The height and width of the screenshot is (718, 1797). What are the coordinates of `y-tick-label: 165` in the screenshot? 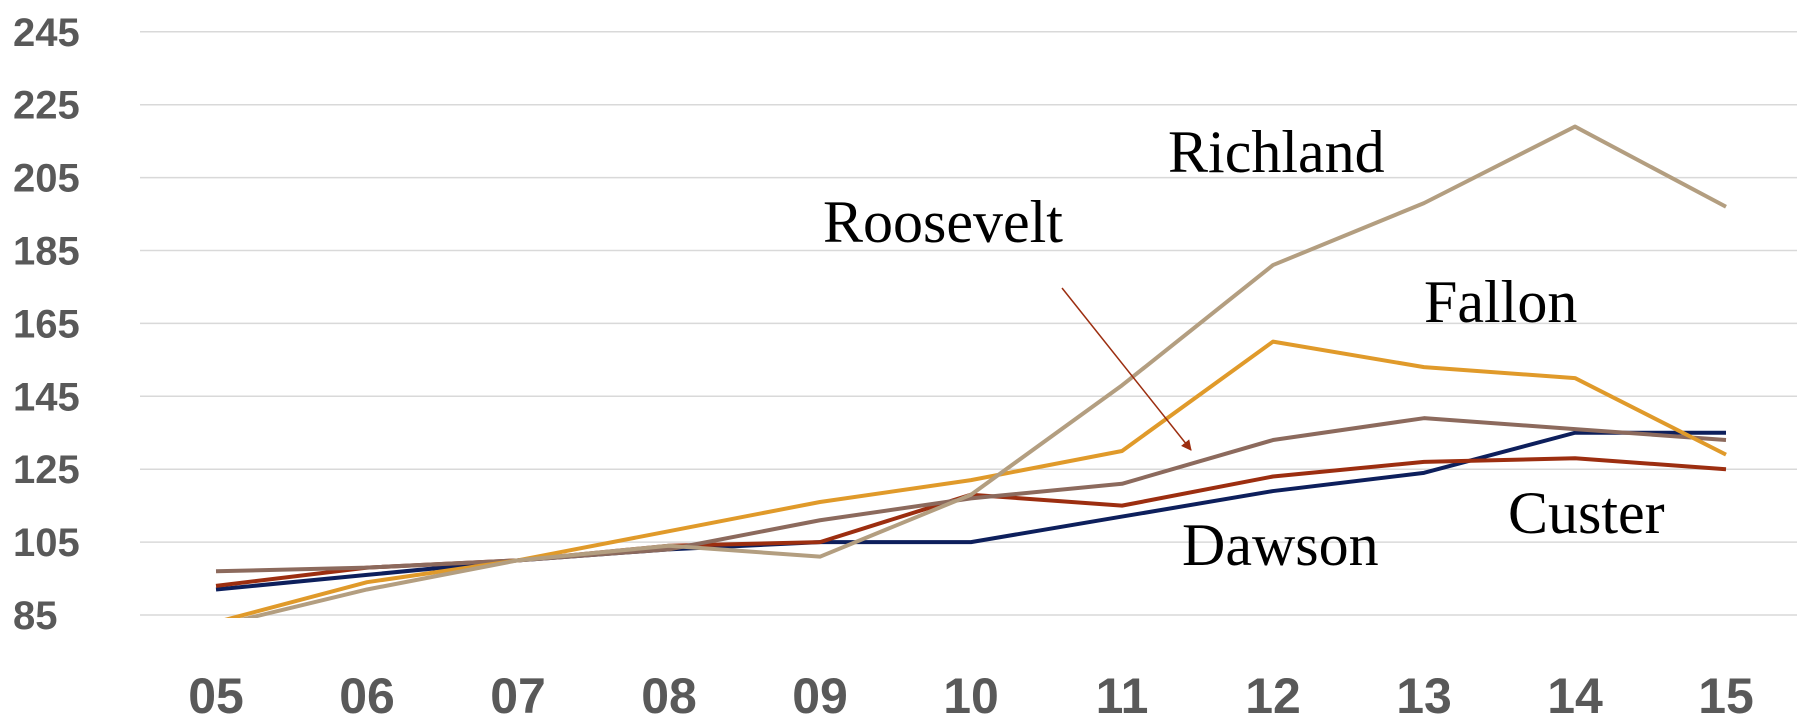 It's located at (46, 324).